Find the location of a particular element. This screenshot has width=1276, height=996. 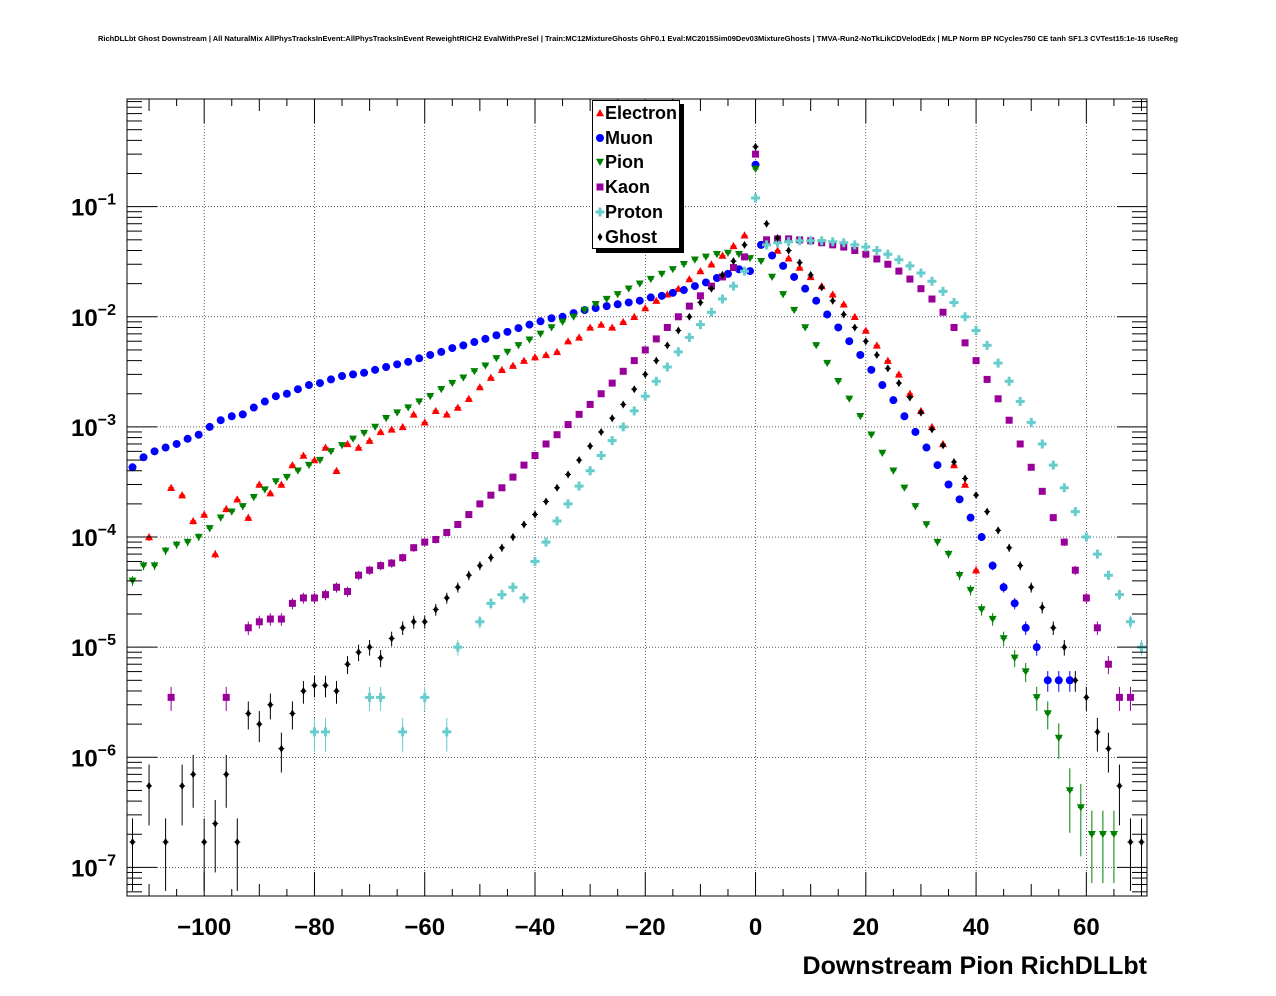

legend-item-electron: Electron is located at coordinates (636, 115).